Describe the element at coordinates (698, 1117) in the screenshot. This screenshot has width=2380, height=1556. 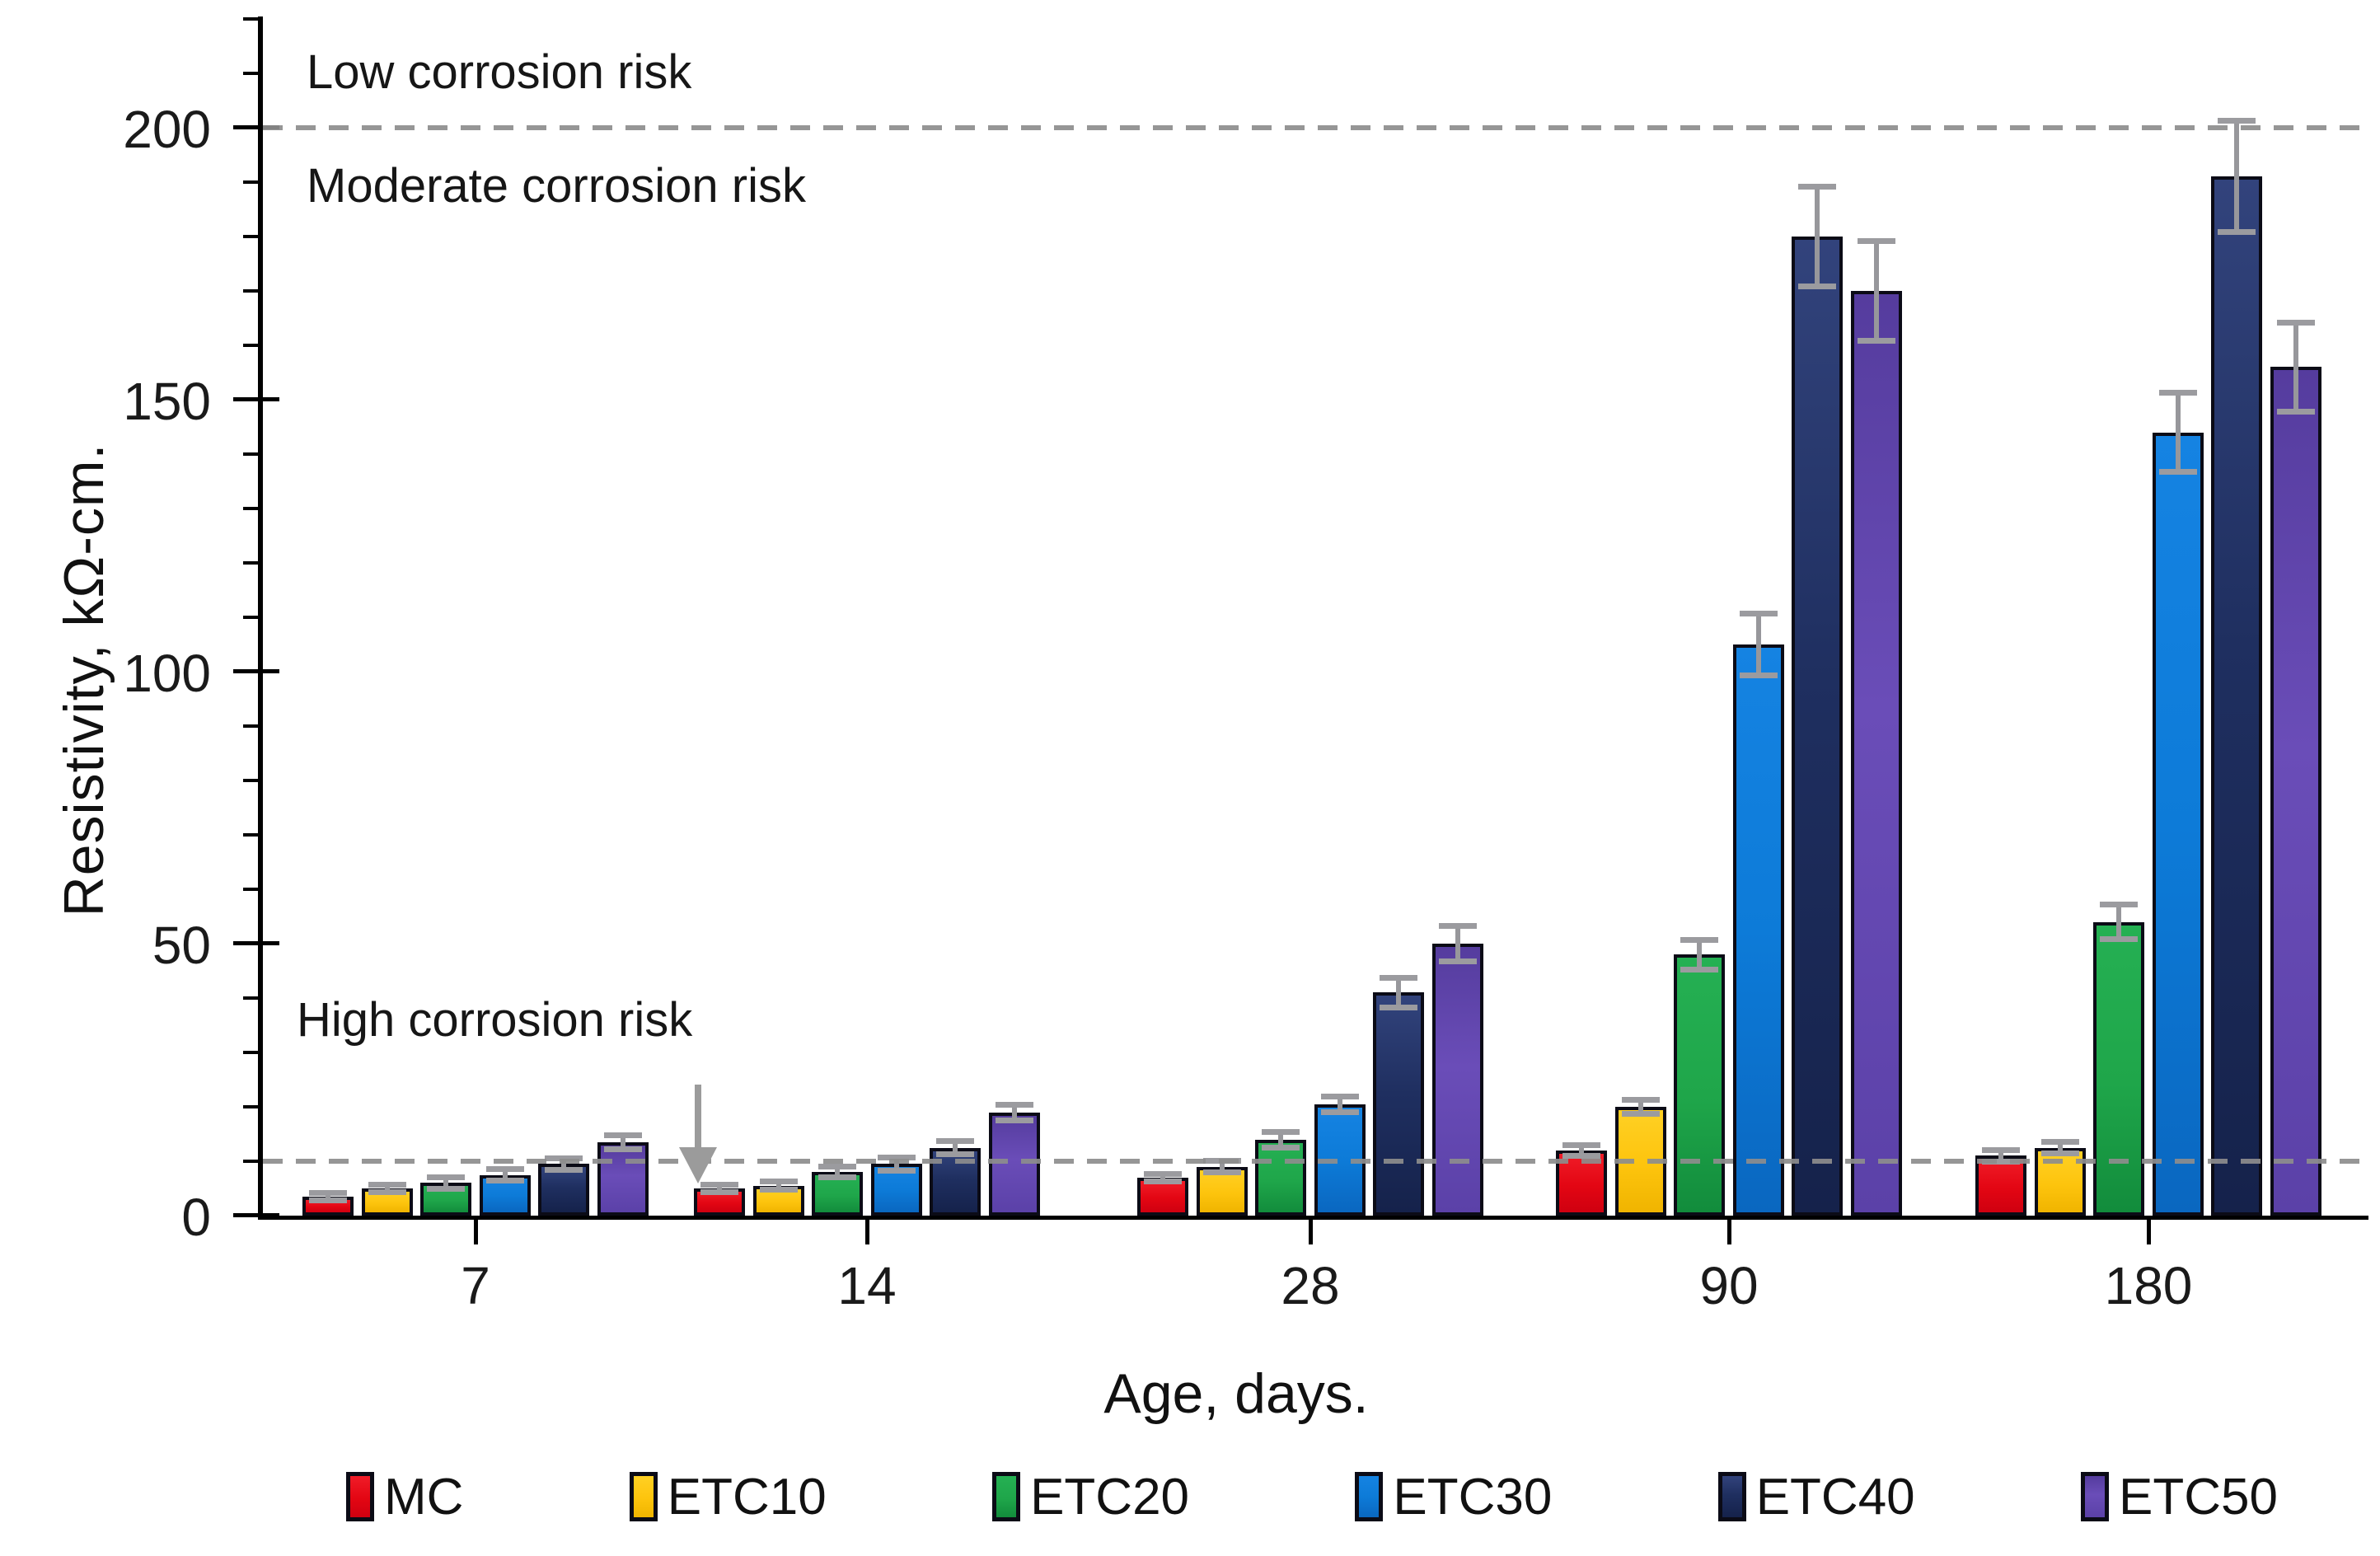
I see `down-arrow-icon` at that location.